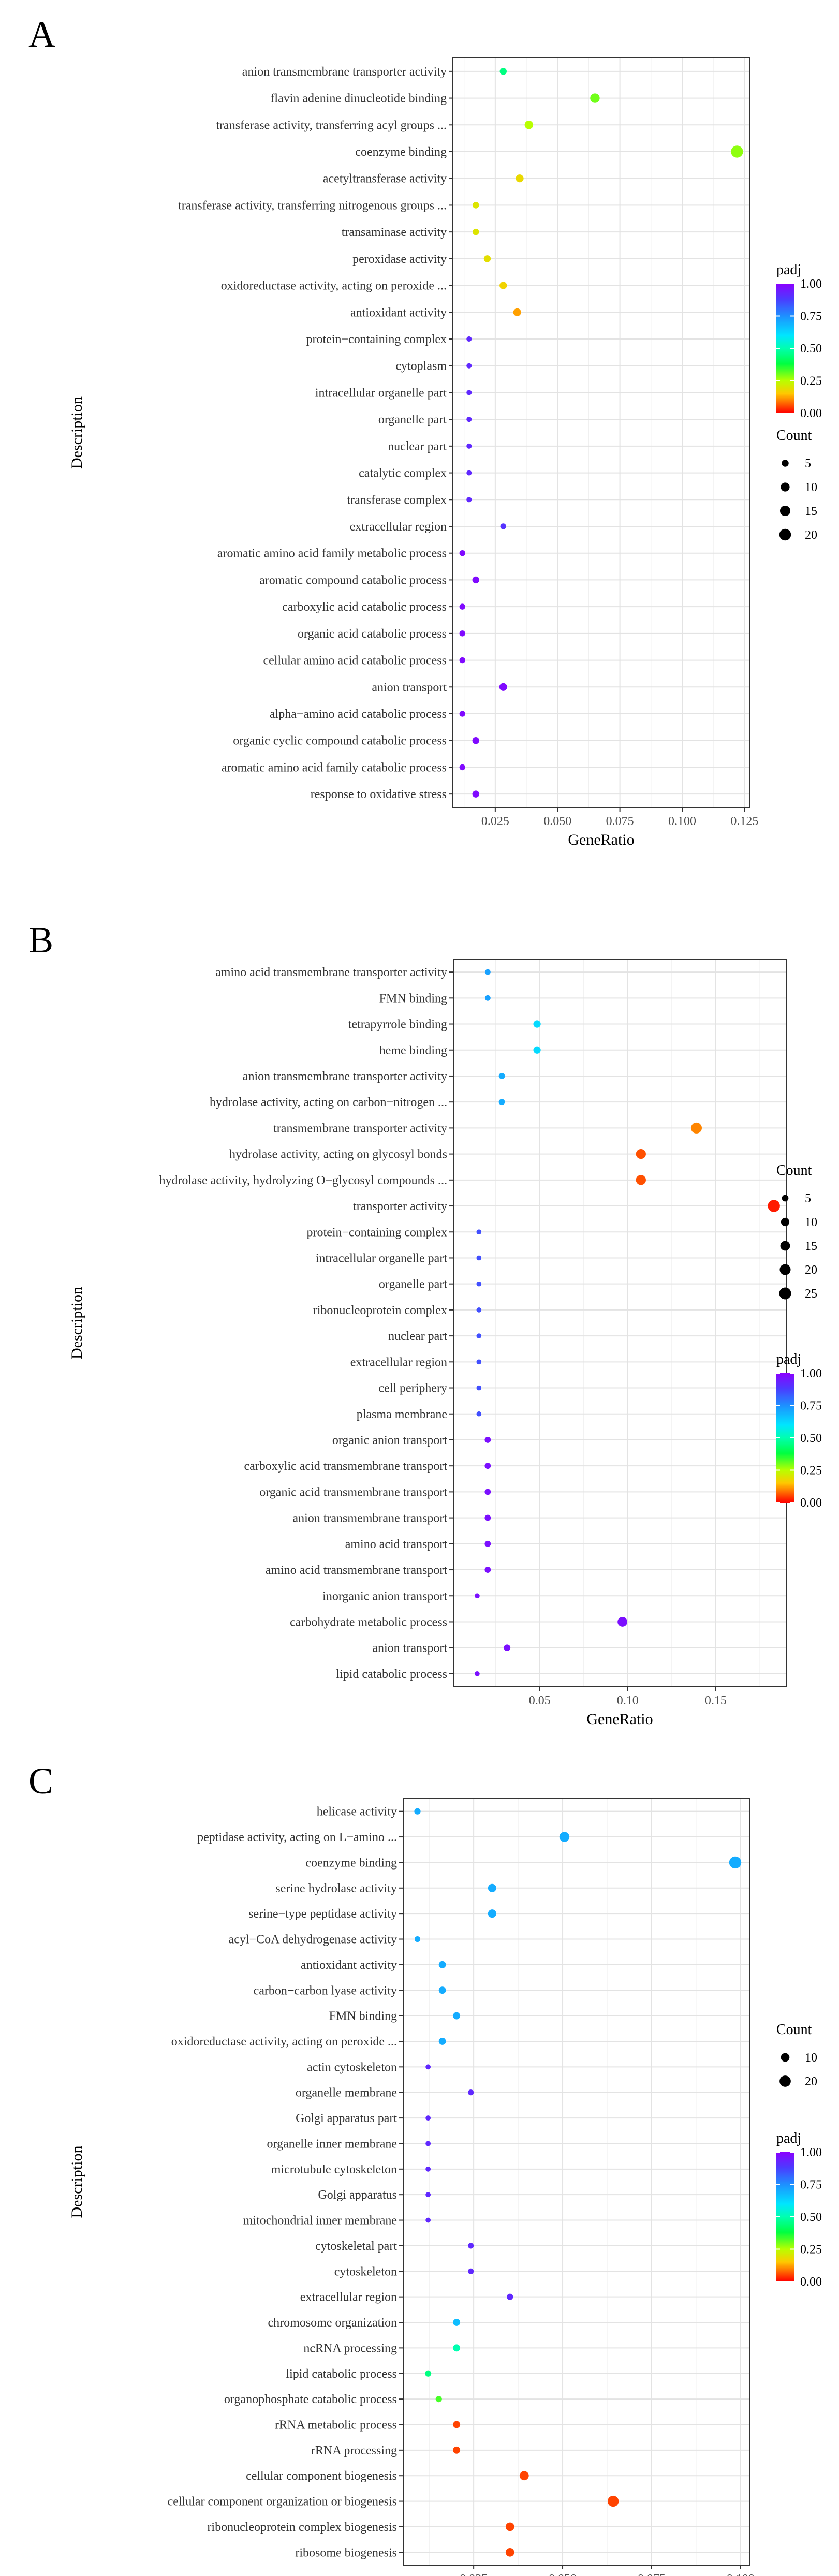 Image resolution: width=839 pixels, height=2576 pixels. Describe the element at coordinates (357, 2195) in the screenshot. I see `y-tick-label: Golgi apparatus` at that location.